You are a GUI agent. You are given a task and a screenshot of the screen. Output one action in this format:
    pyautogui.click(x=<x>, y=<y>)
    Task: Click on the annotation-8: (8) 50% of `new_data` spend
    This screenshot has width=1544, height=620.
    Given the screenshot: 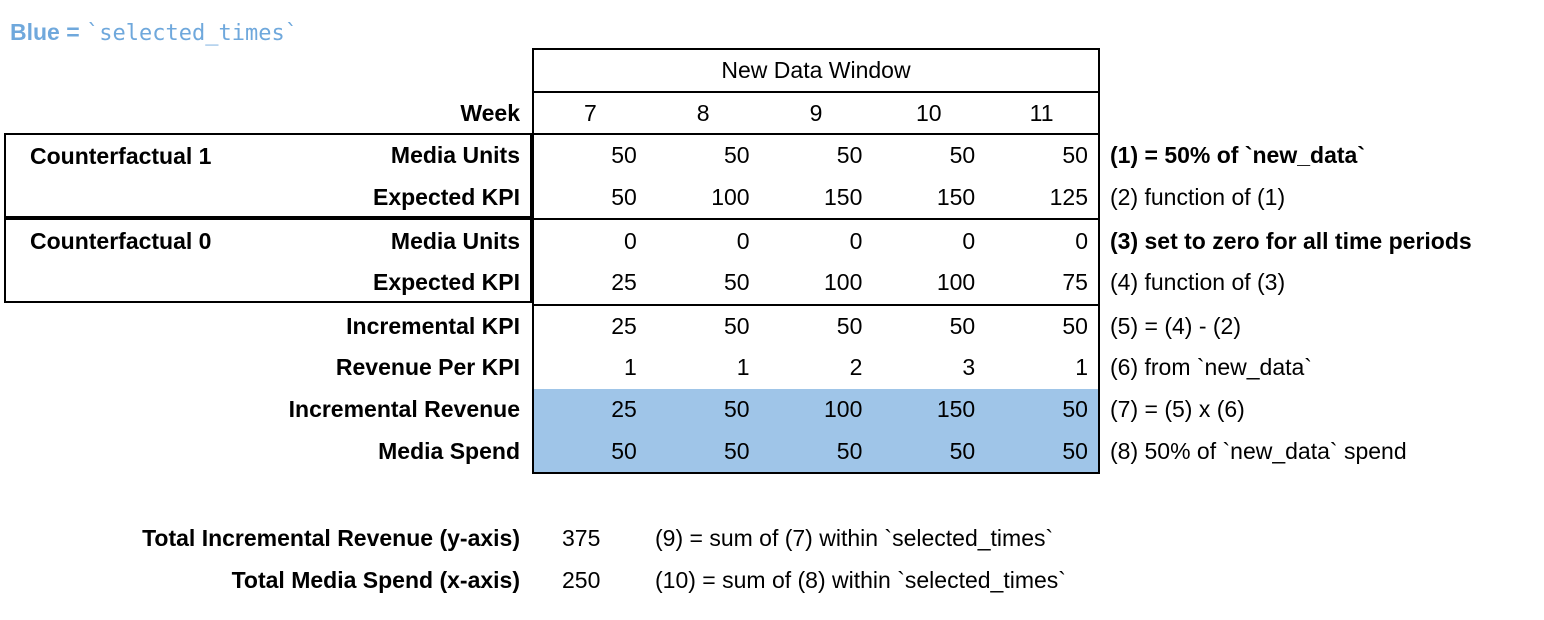 What is the action you would take?
    pyautogui.click(x=1258, y=450)
    